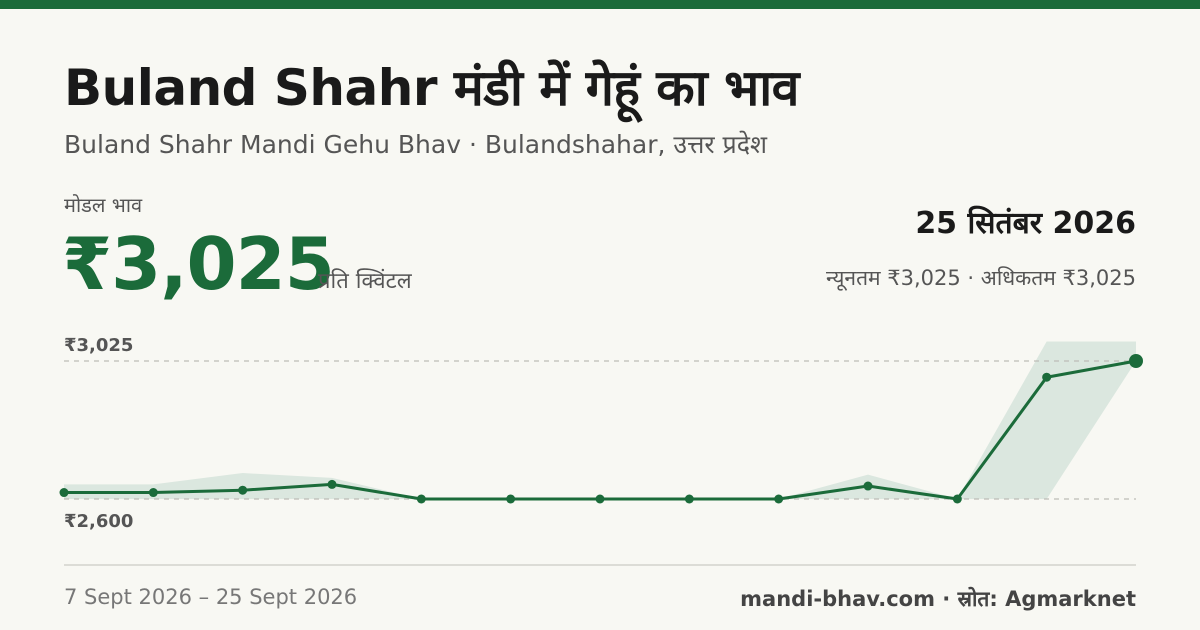  What do you see at coordinates (1136, 361) in the screenshot?
I see `latest-data-point` at bounding box center [1136, 361].